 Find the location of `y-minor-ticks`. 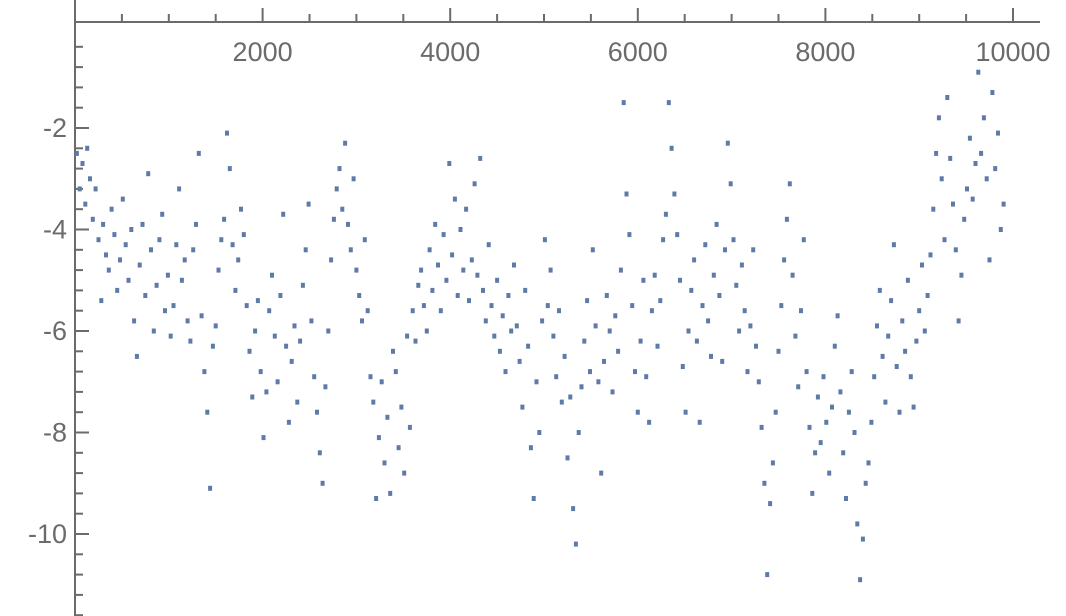

y-minor-ticks is located at coordinates (82, 330).